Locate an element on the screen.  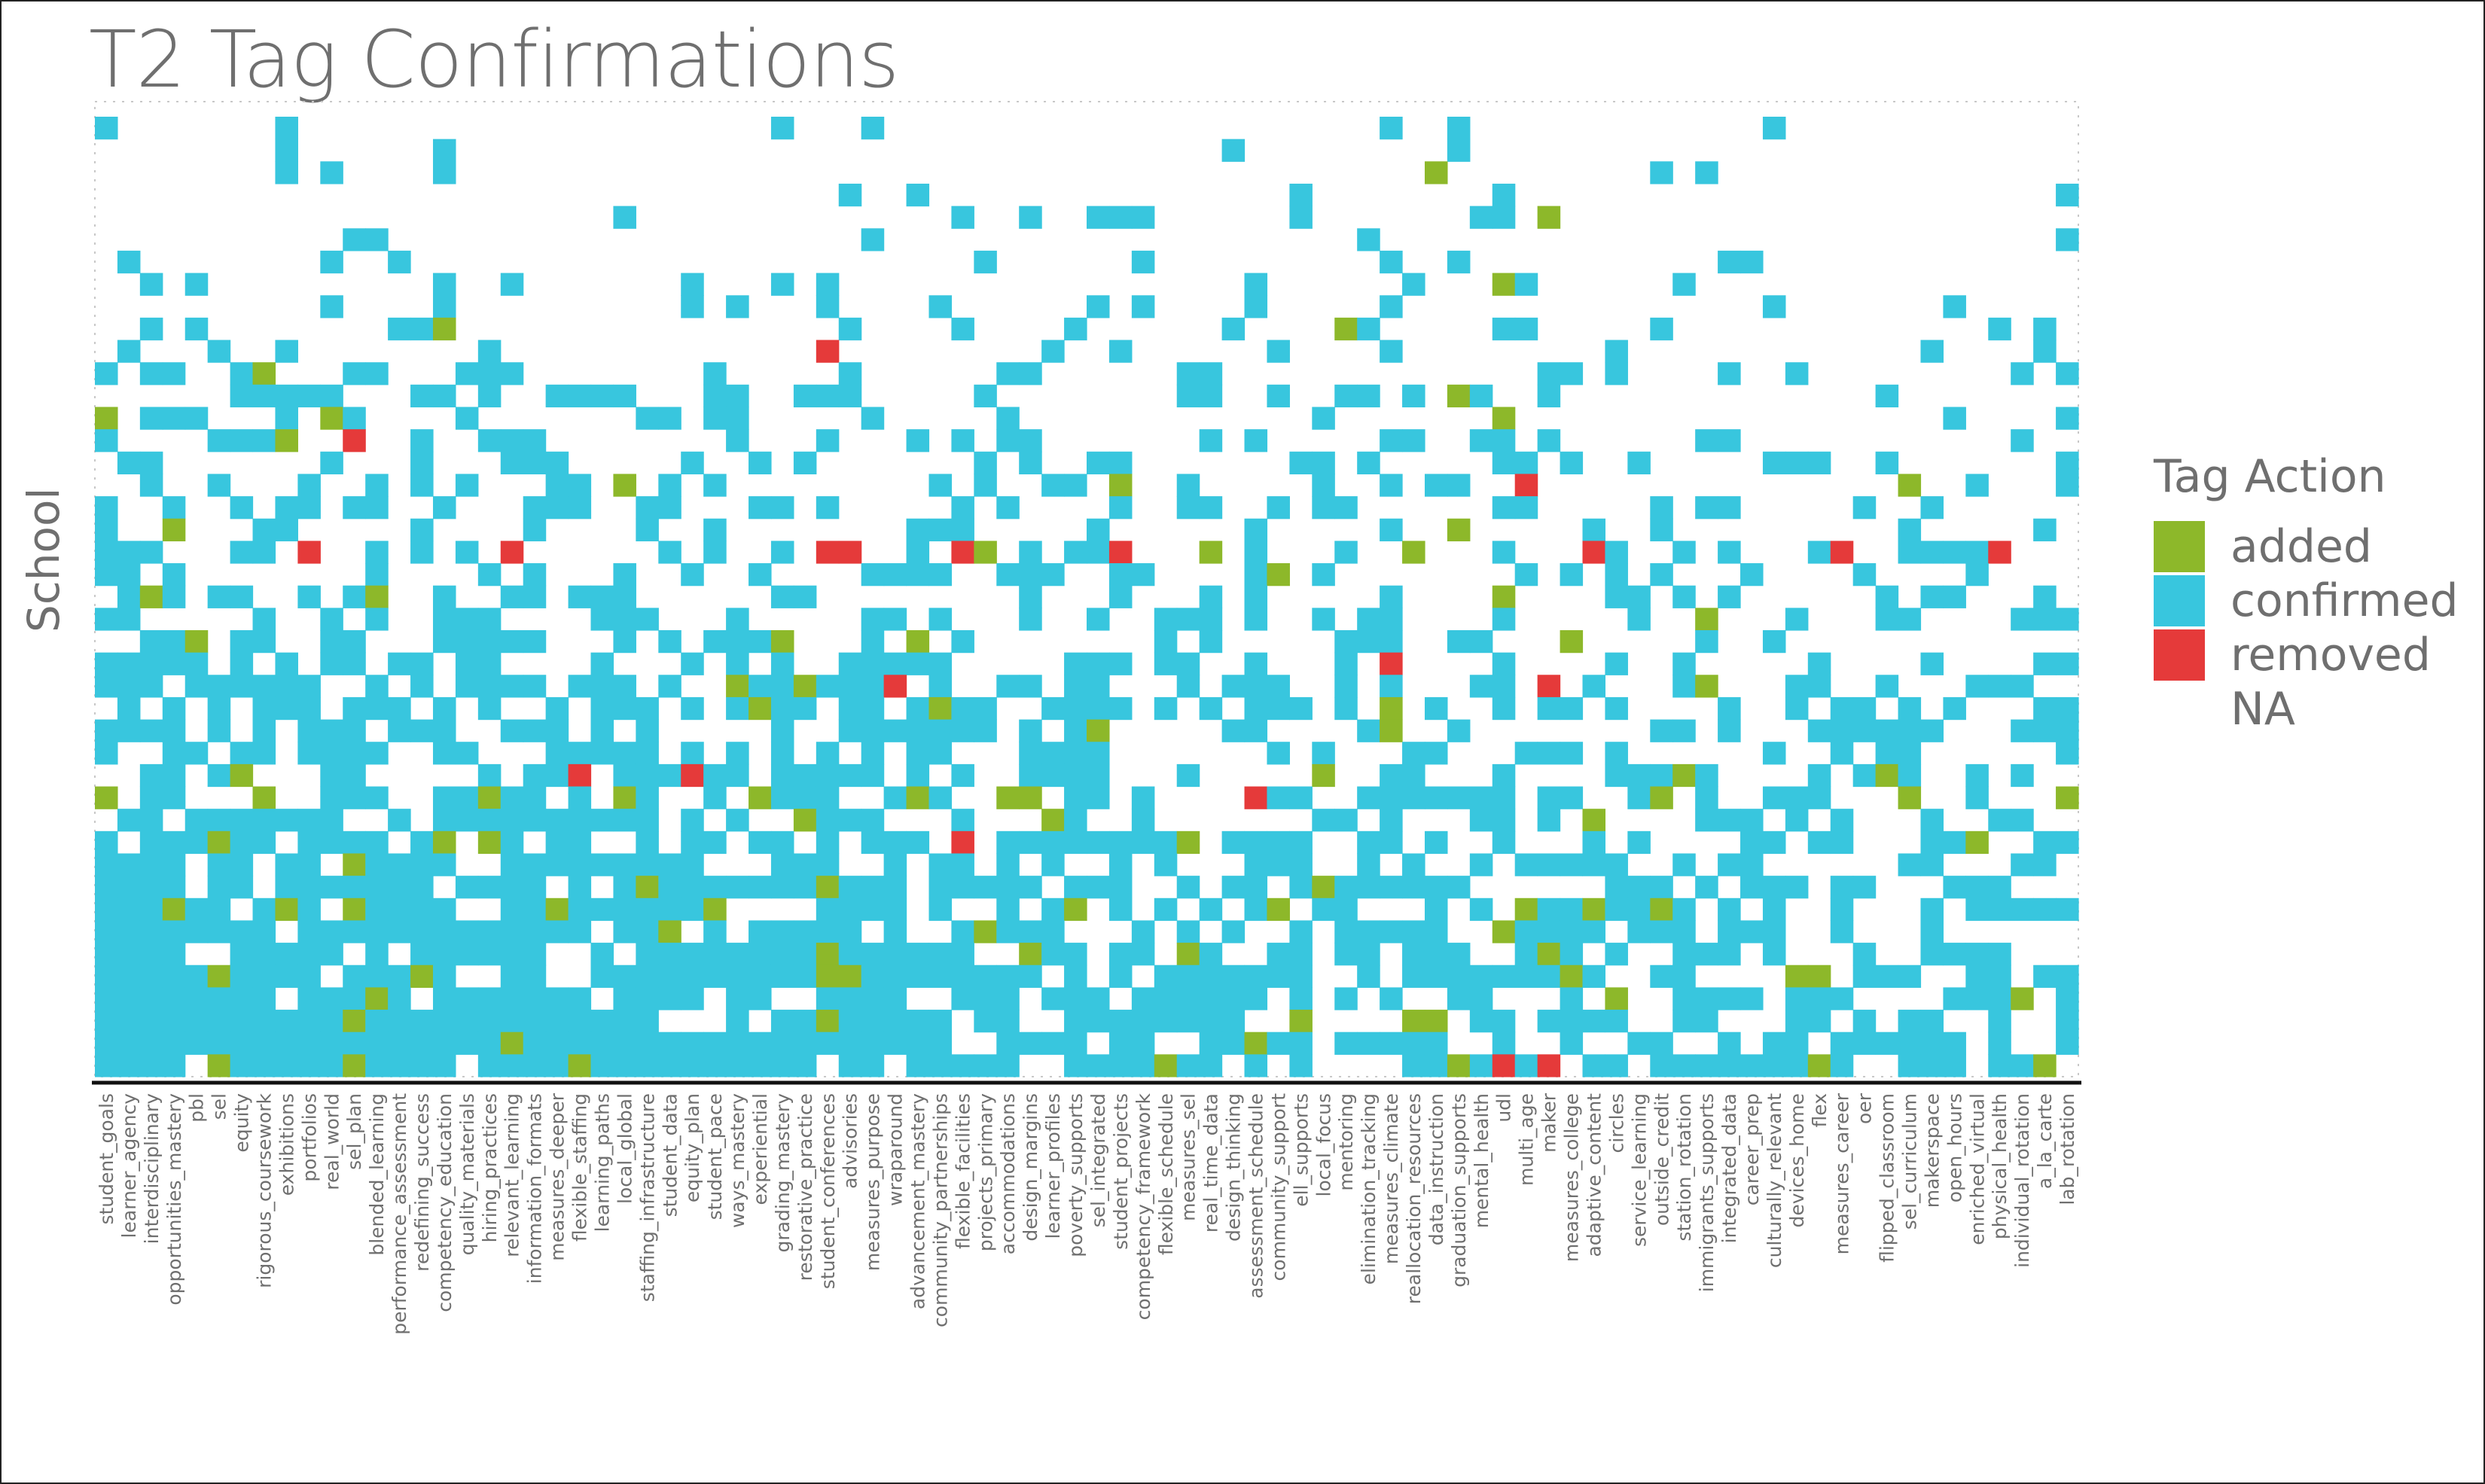
legend-label: confirmed is located at coordinates (2345, 600).